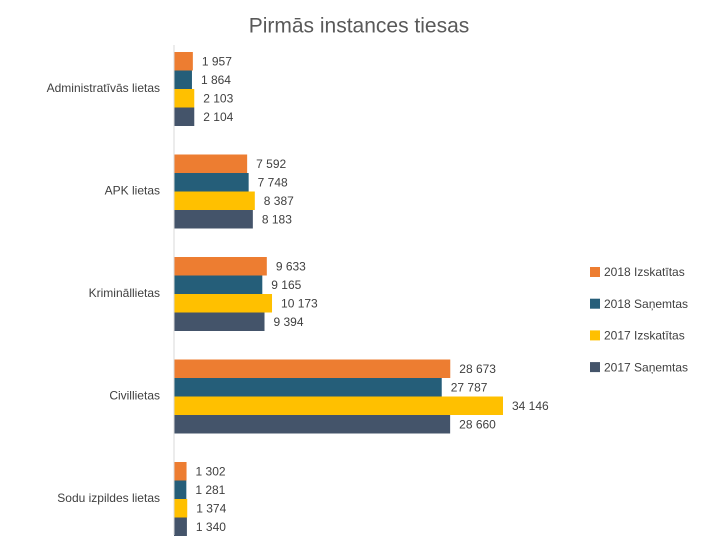  Describe the element at coordinates (646, 304) in the screenshot. I see `legend-label: 2018 Saņemtas` at that location.